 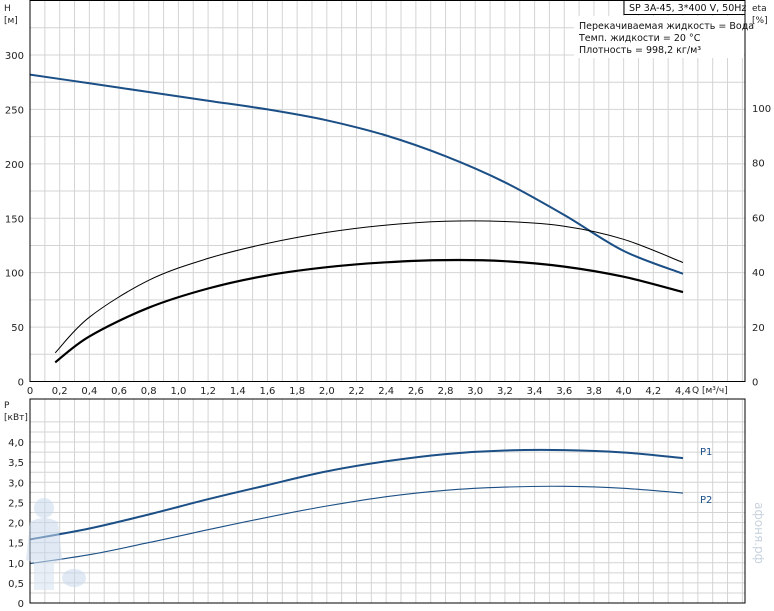 What do you see at coordinates (446, 391) in the screenshot?
I see `x-tick-label: 2,8` at bounding box center [446, 391].